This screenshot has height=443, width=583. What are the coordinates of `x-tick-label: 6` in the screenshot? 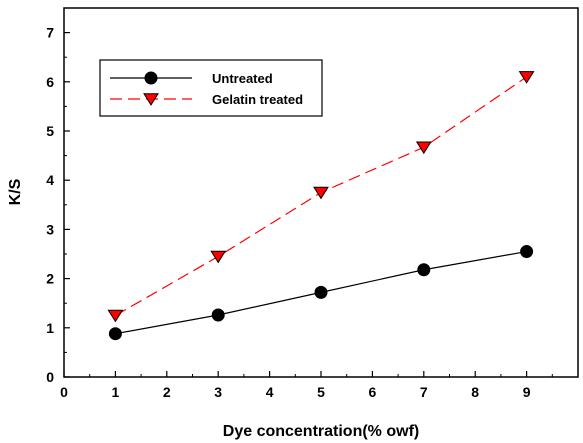 It's located at (373, 392).